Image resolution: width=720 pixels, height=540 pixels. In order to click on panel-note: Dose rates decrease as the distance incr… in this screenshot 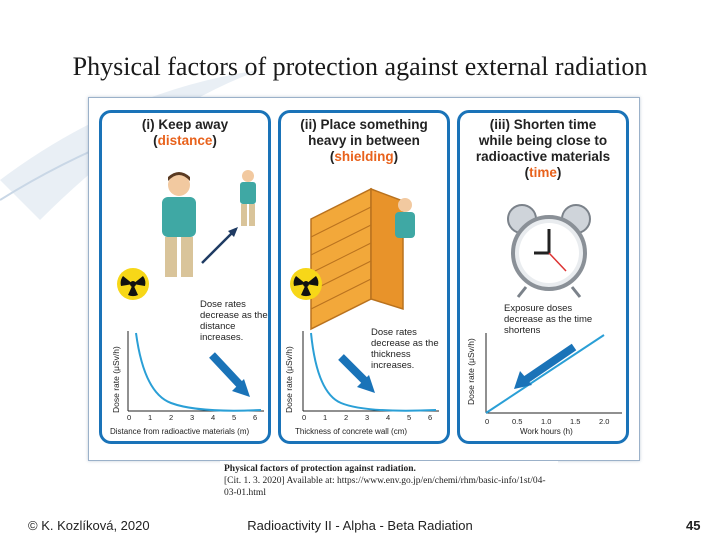, I will do `click(234, 321)`.